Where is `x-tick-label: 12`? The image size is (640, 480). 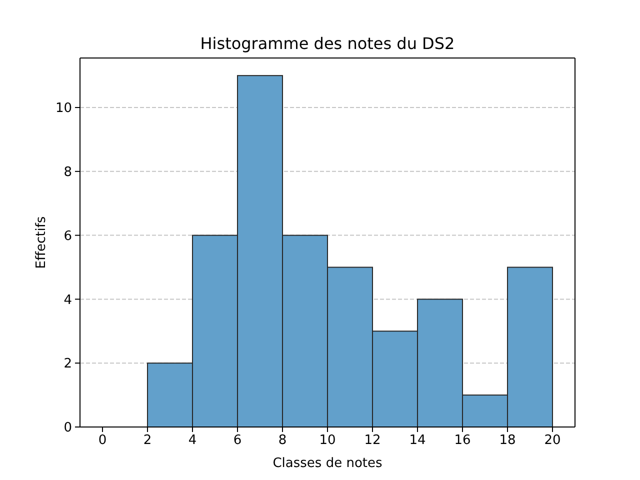
x-tick-label: 12 is located at coordinates (372, 440).